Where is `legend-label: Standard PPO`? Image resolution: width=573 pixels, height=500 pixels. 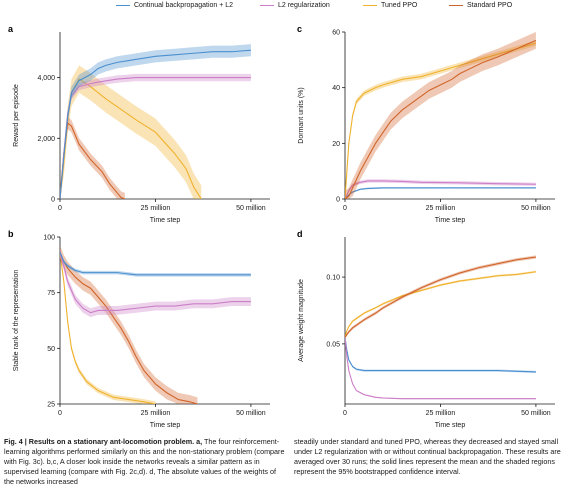 legend-label: Standard PPO is located at coordinates (490, 5).